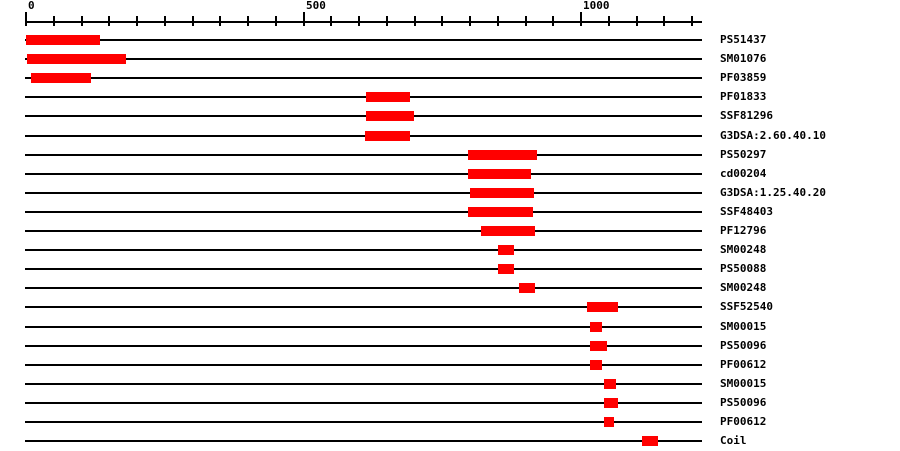 The height and width of the screenshot is (451, 900). I want to click on domain-track-row: PF12796, so click(450, 231).